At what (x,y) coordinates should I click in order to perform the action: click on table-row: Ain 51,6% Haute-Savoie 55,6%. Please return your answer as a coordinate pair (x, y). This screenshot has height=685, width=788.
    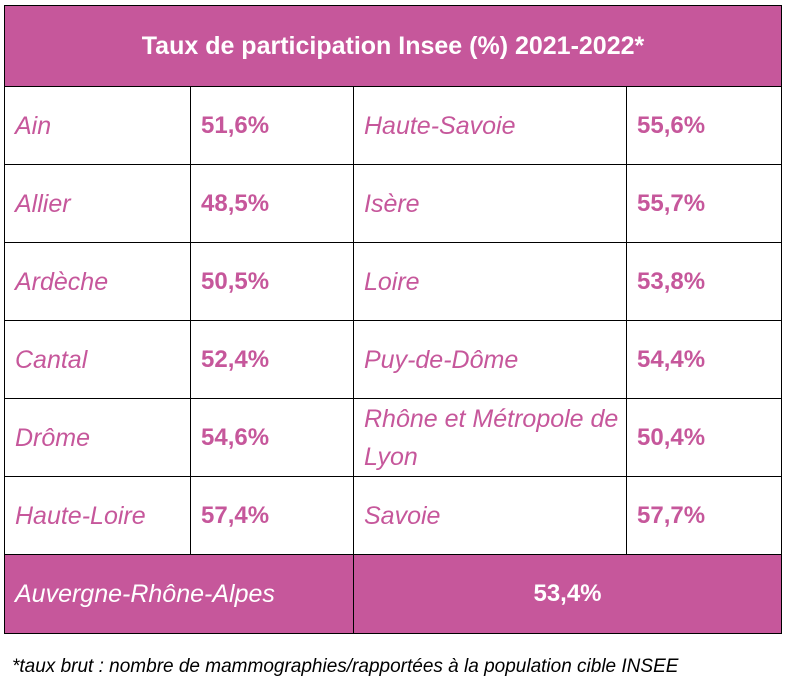
    Looking at the image, I should click on (393, 125).